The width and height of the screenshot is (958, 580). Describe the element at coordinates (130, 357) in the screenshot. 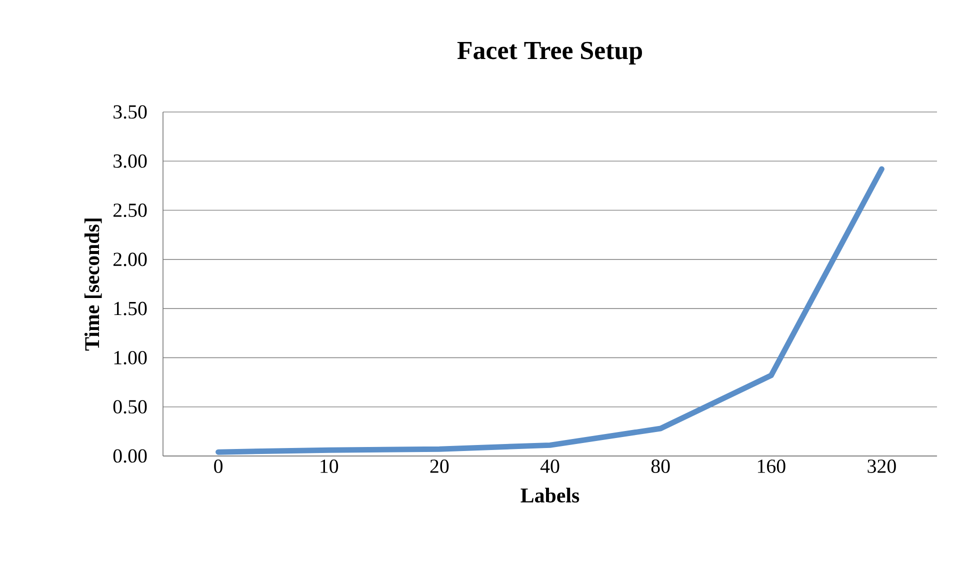

I see `y-tick-label: 1.00` at that location.